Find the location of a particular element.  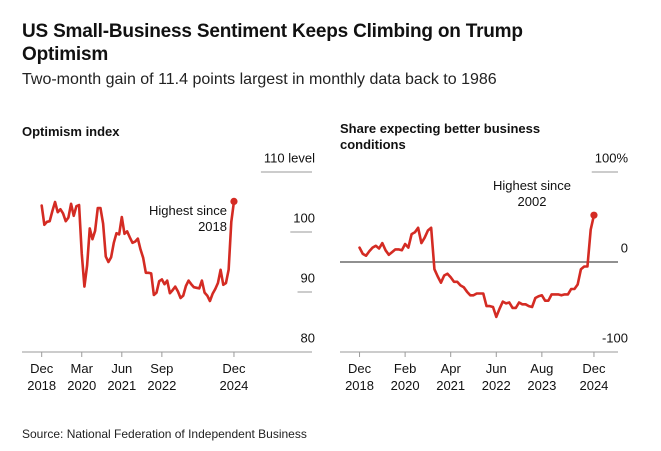

y-tick-label: 100 is located at coordinates (304, 217).